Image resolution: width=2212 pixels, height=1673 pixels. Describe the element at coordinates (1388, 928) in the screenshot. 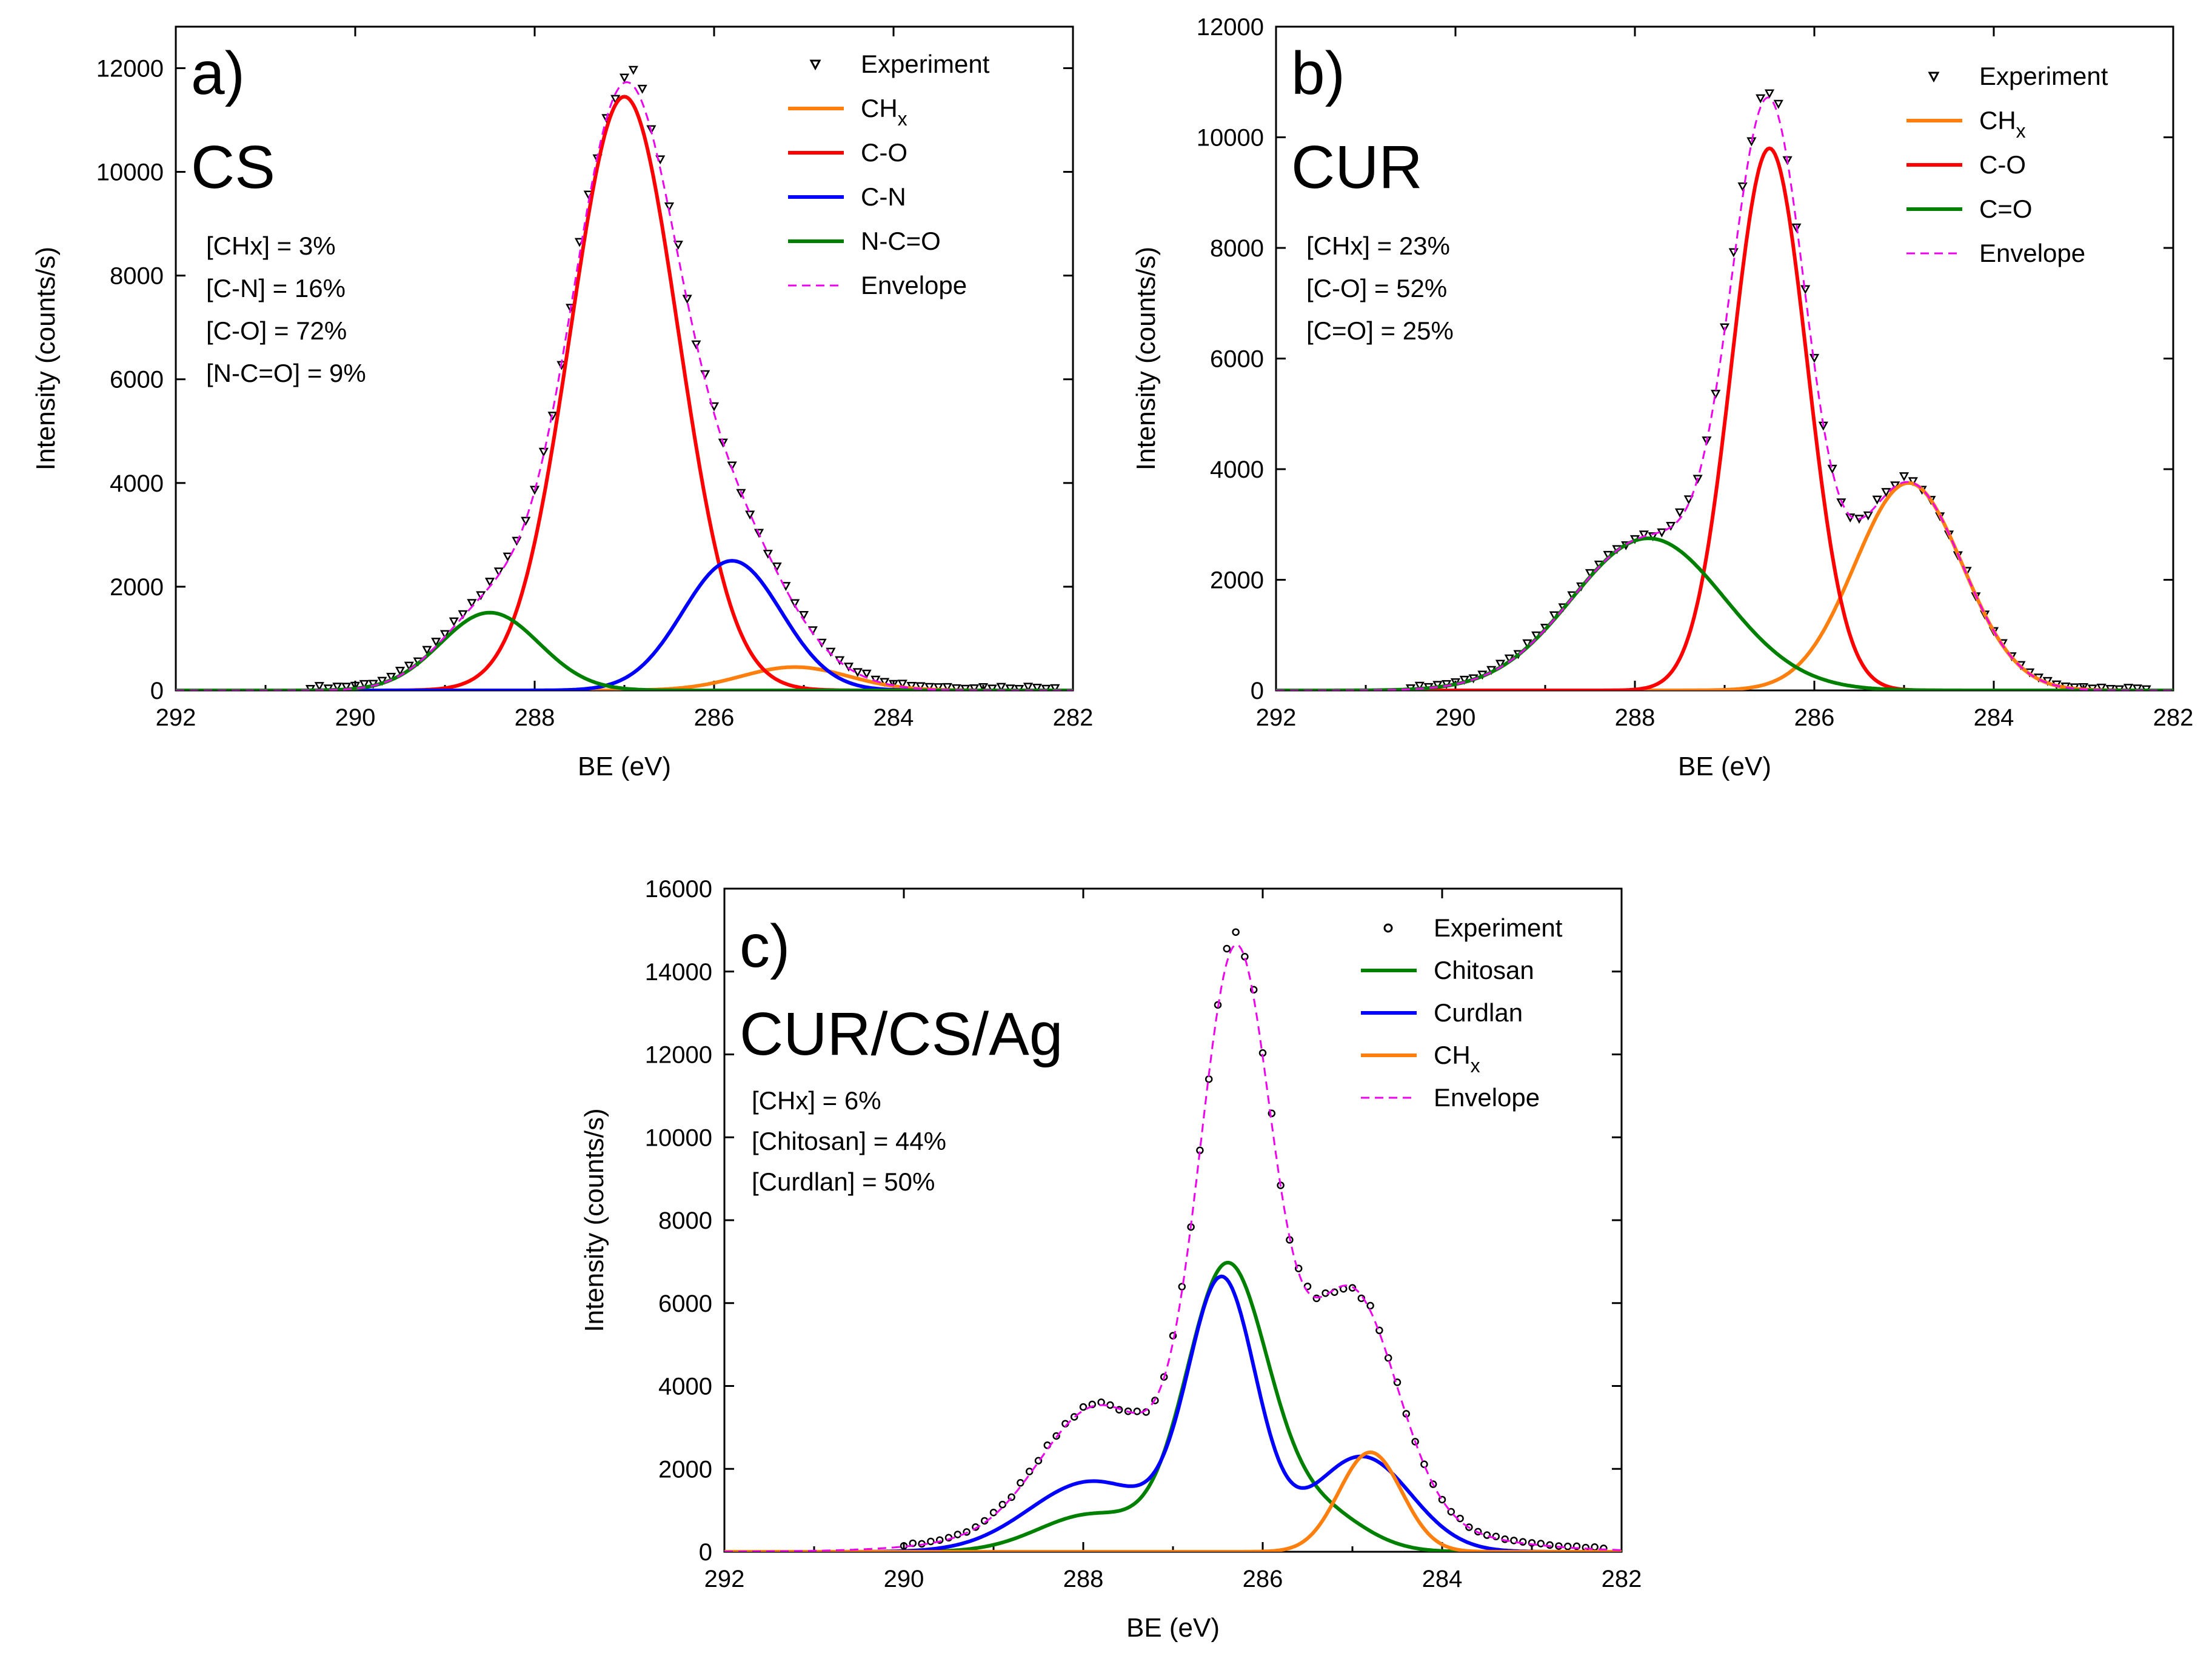

I see `legend-marker-experiment` at that location.